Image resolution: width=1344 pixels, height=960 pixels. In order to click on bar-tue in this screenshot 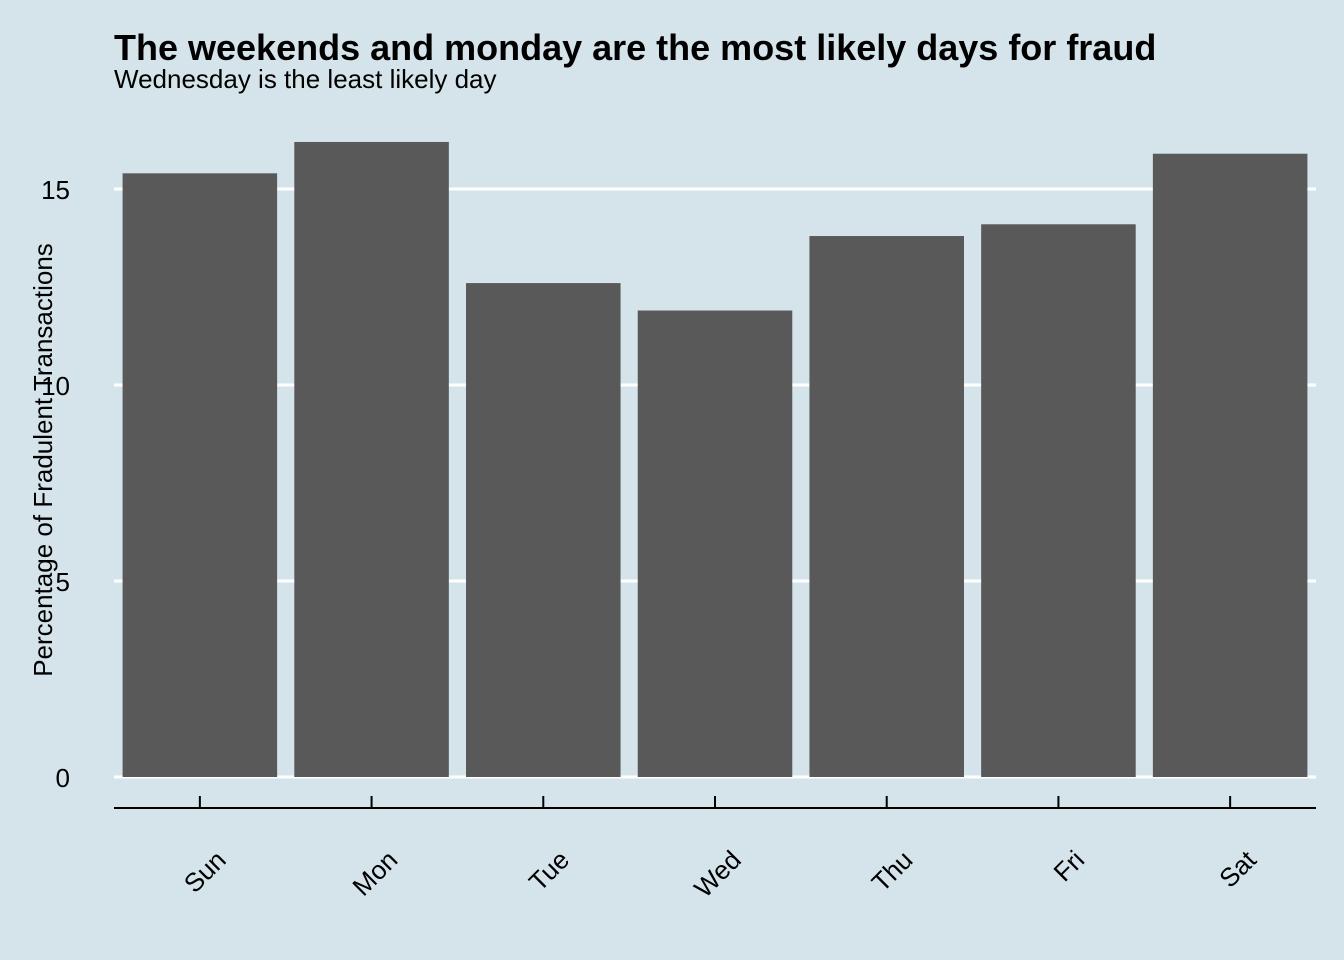, I will do `click(543, 530)`.